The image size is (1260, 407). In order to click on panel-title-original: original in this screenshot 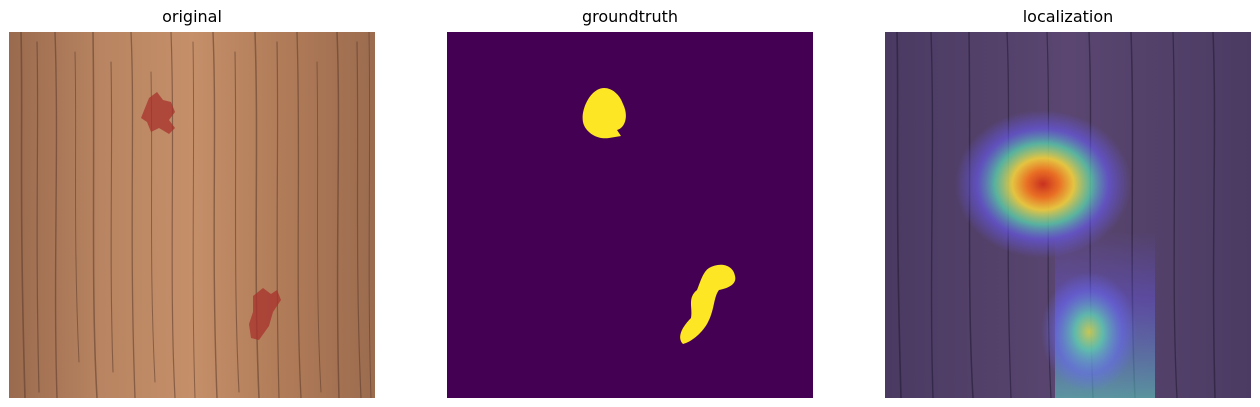, I will do `click(192, 16)`.